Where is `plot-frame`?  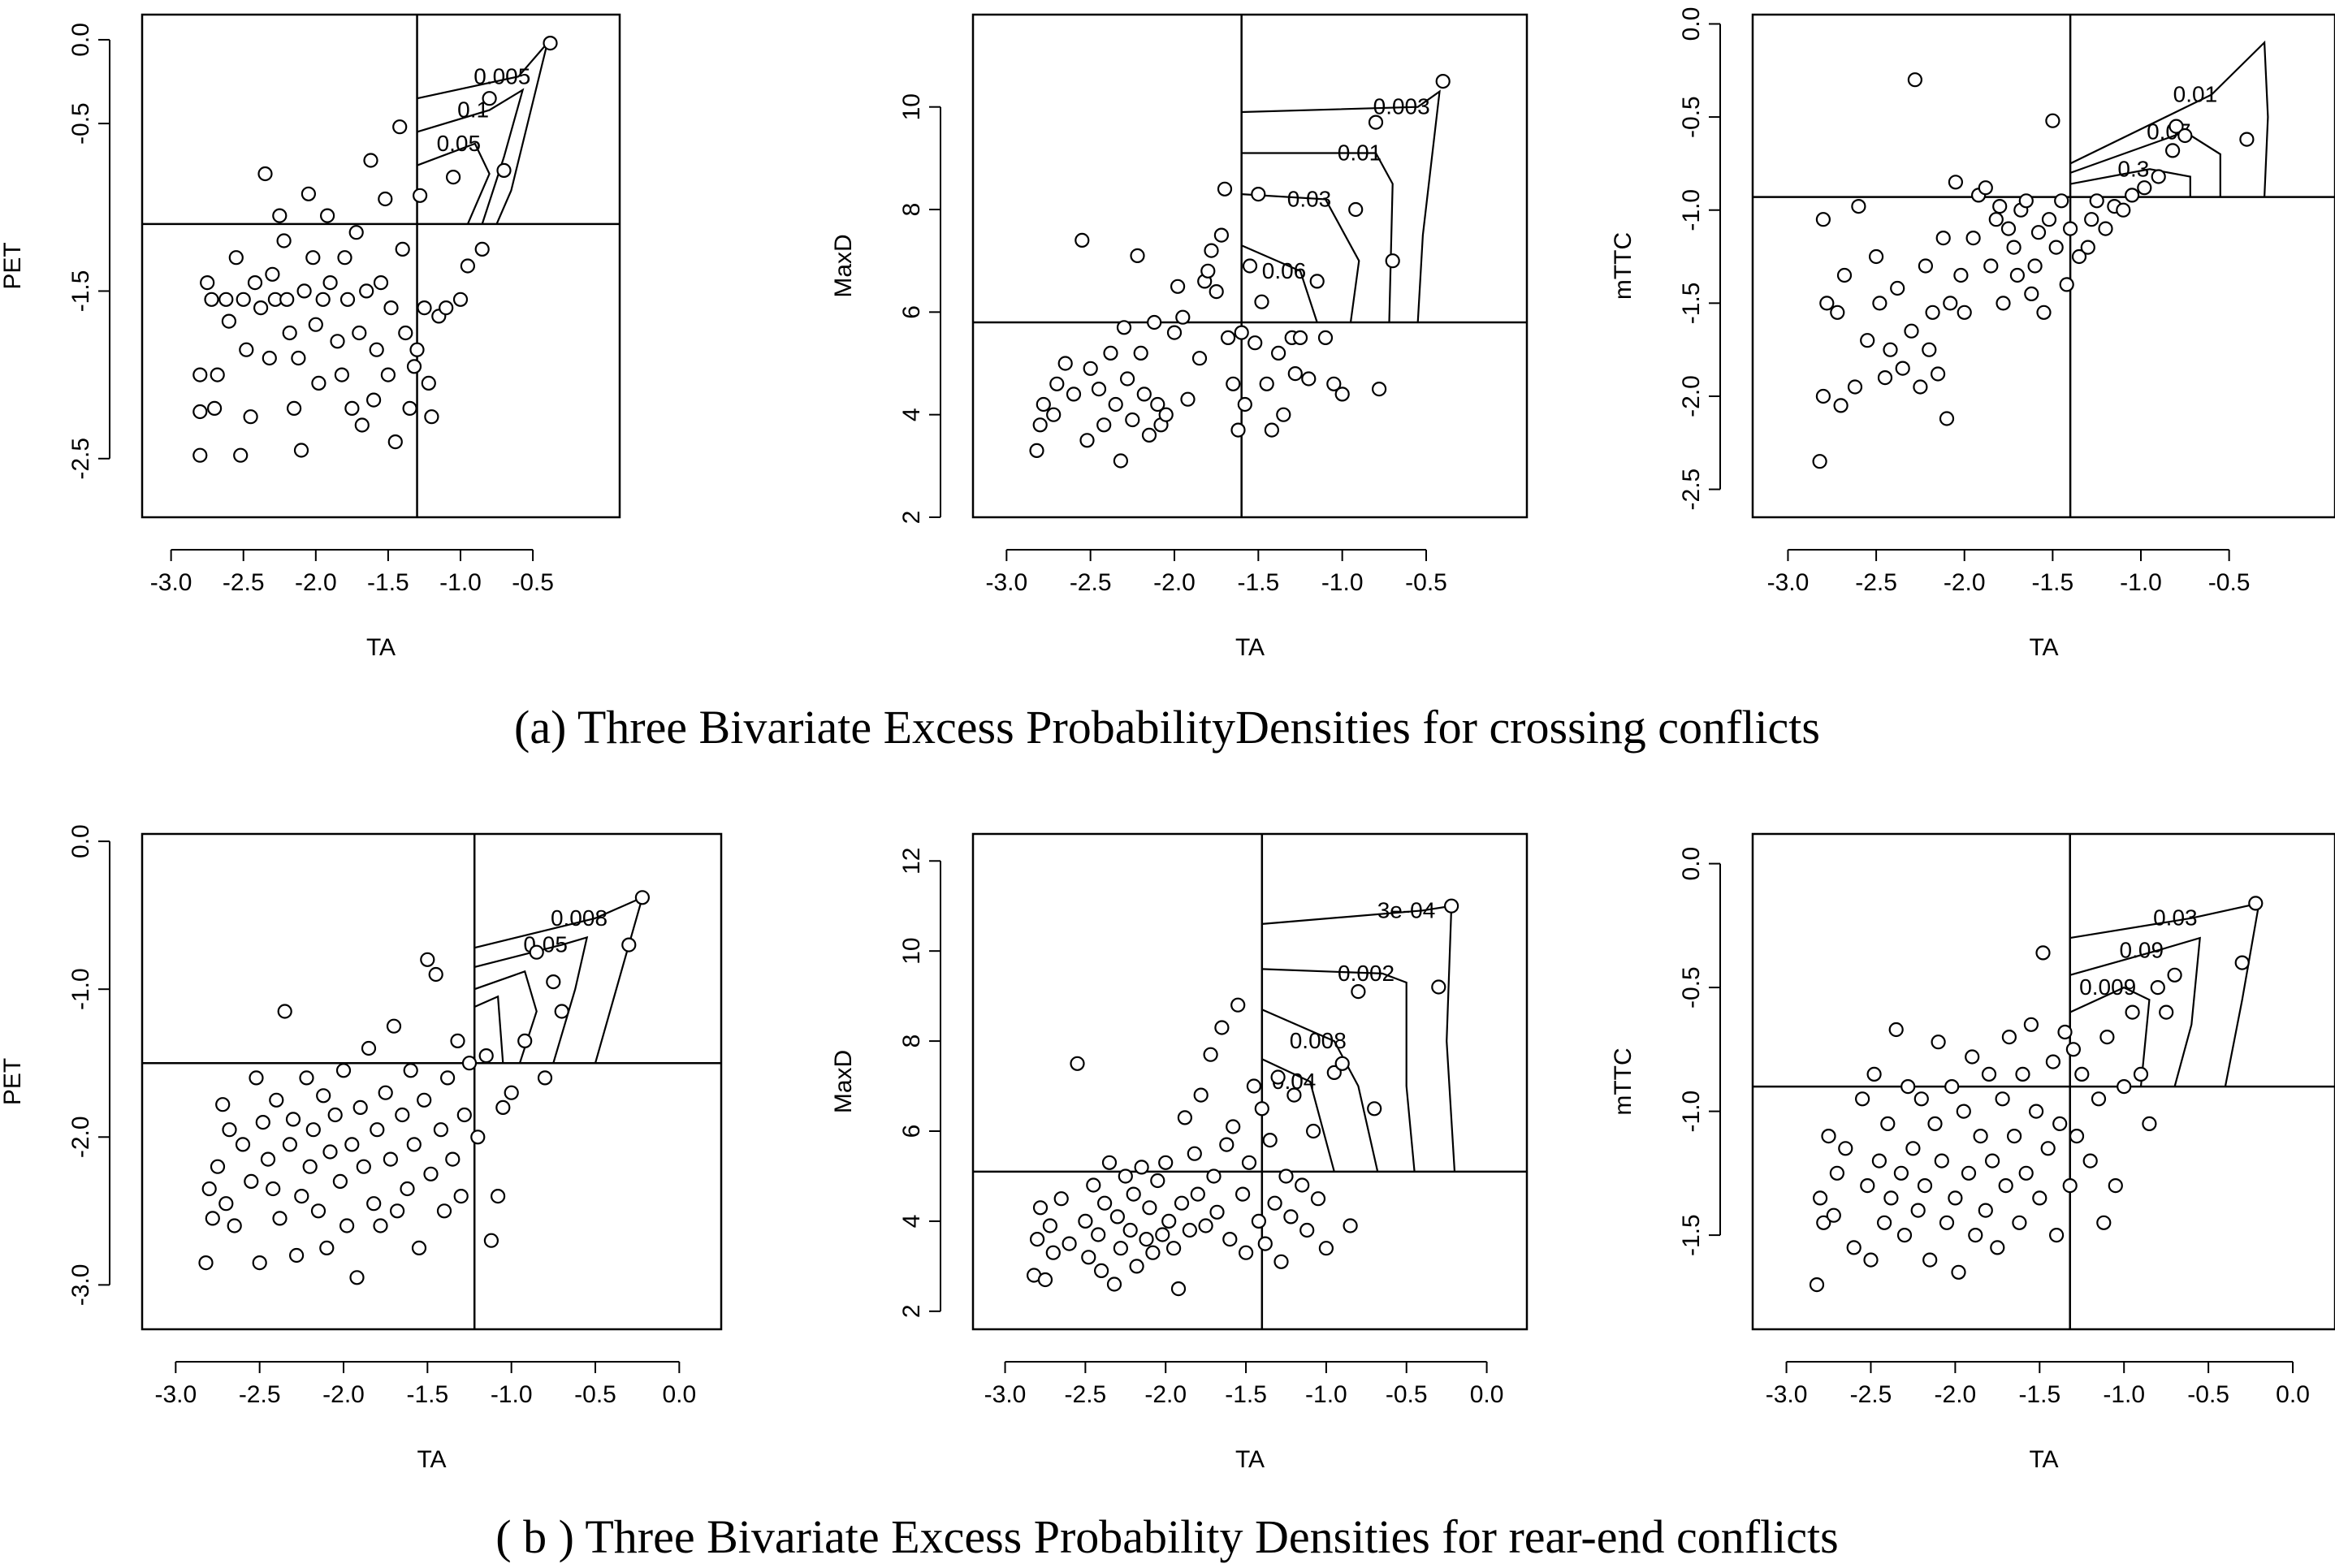 plot-frame is located at coordinates (1250, 1081).